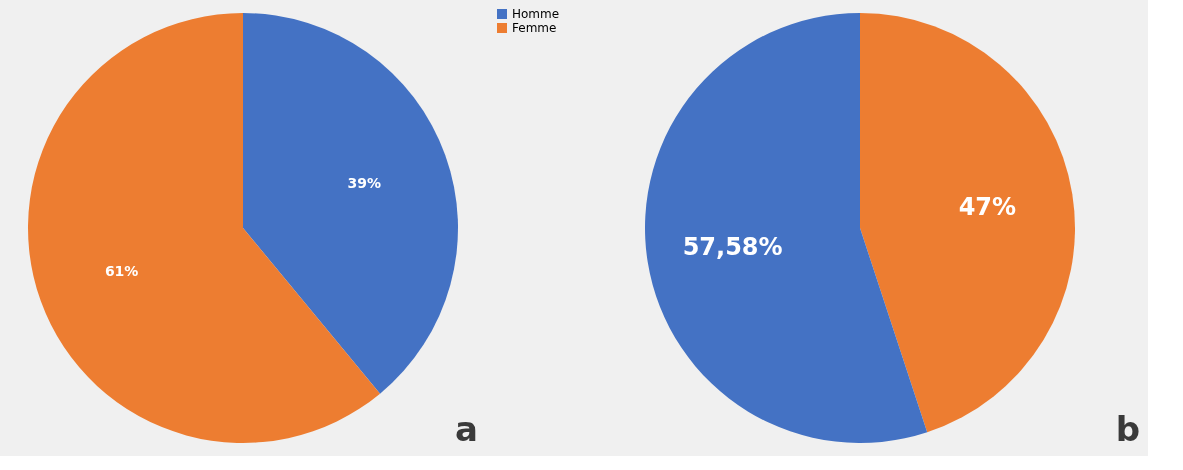  I want to click on data-label: 47%, so click(987, 206).